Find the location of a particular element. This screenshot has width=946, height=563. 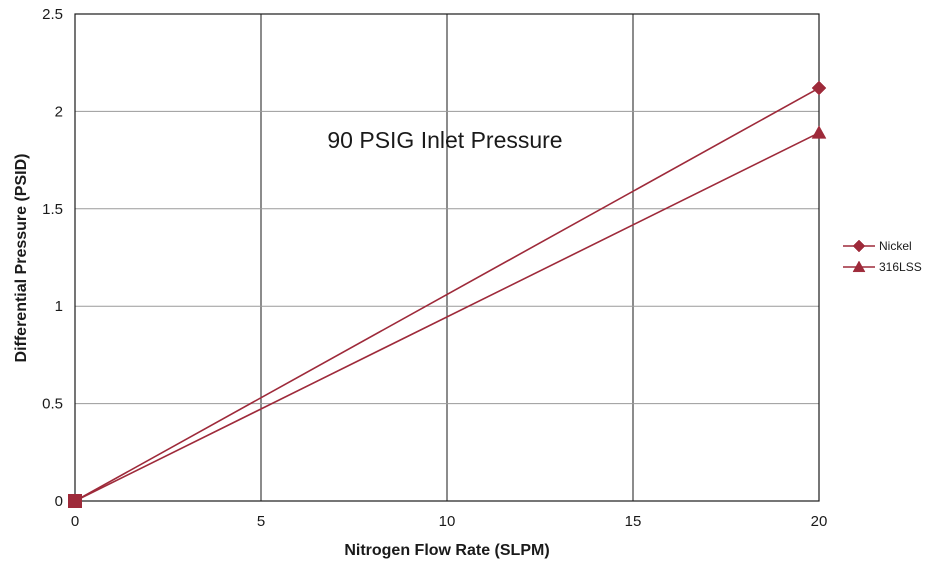

legend-label: Nickel is located at coordinates (895, 246).